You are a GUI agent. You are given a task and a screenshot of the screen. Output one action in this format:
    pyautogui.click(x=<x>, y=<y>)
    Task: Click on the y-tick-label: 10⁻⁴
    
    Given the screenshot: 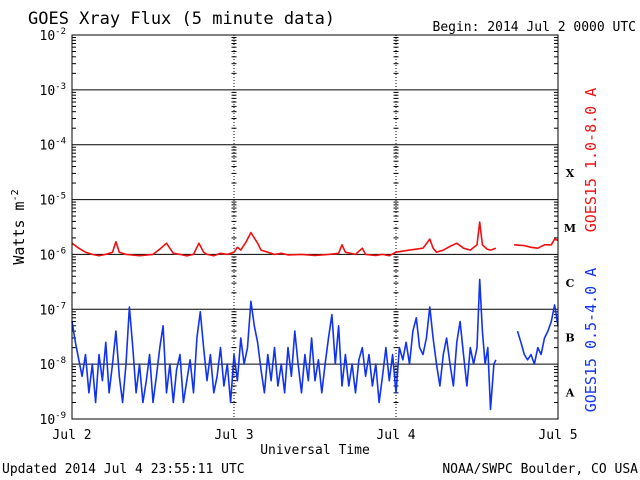 What is the action you would take?
    pyautogui.click(x=53, y=145)
    